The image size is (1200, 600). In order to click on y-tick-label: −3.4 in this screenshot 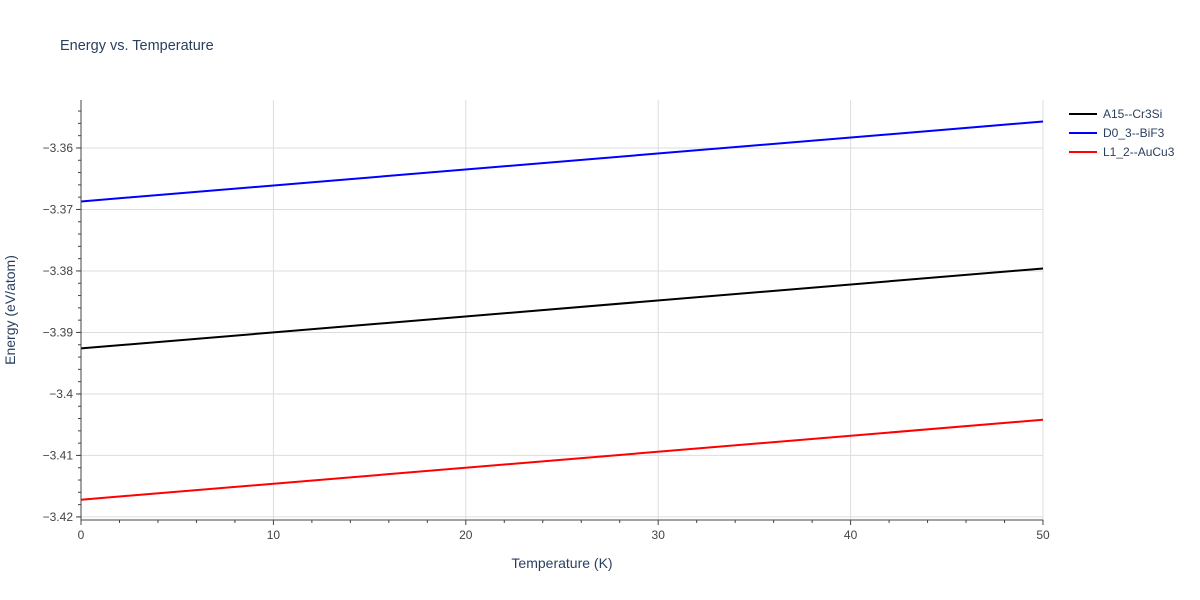, I will do `click(61, 394)`.